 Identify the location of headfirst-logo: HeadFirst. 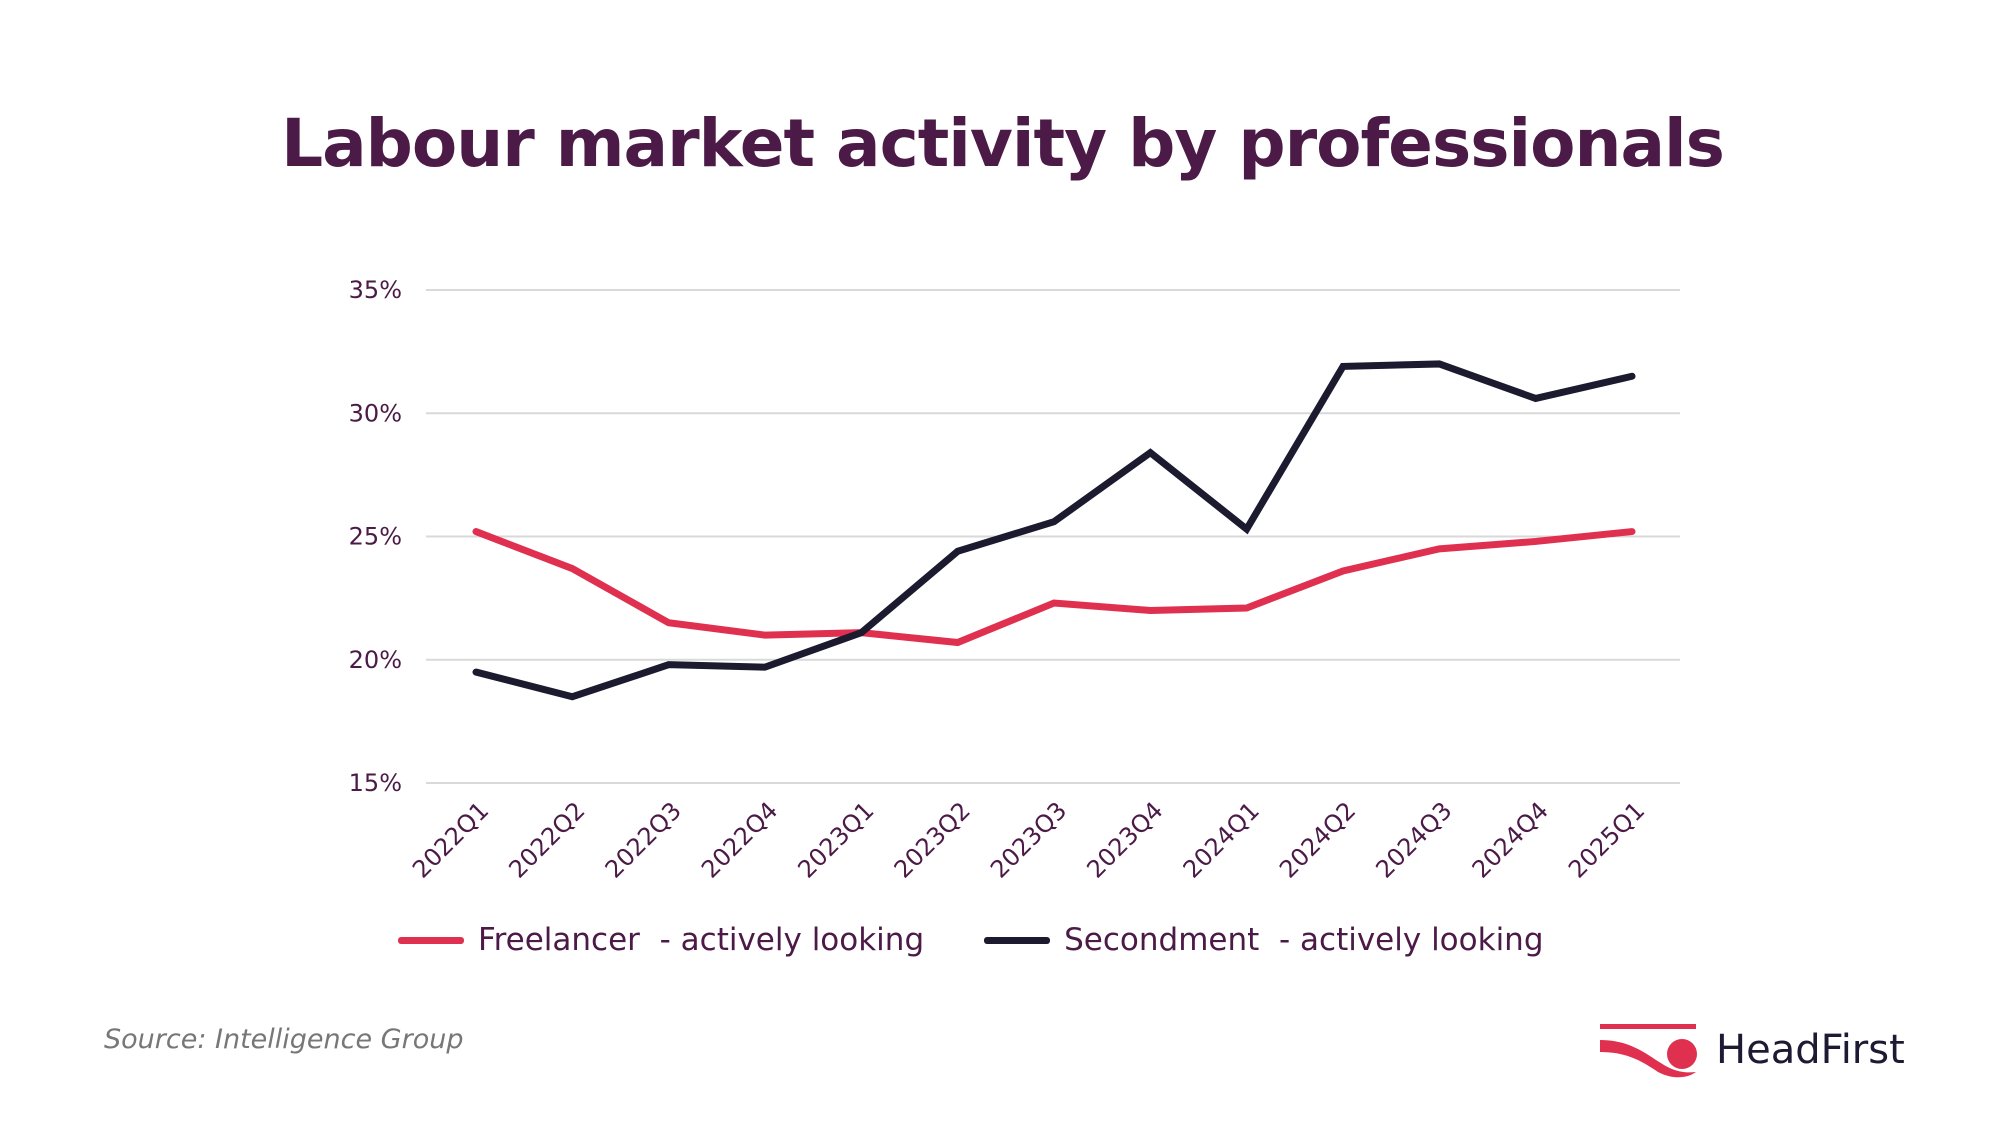
(1751, 1050).